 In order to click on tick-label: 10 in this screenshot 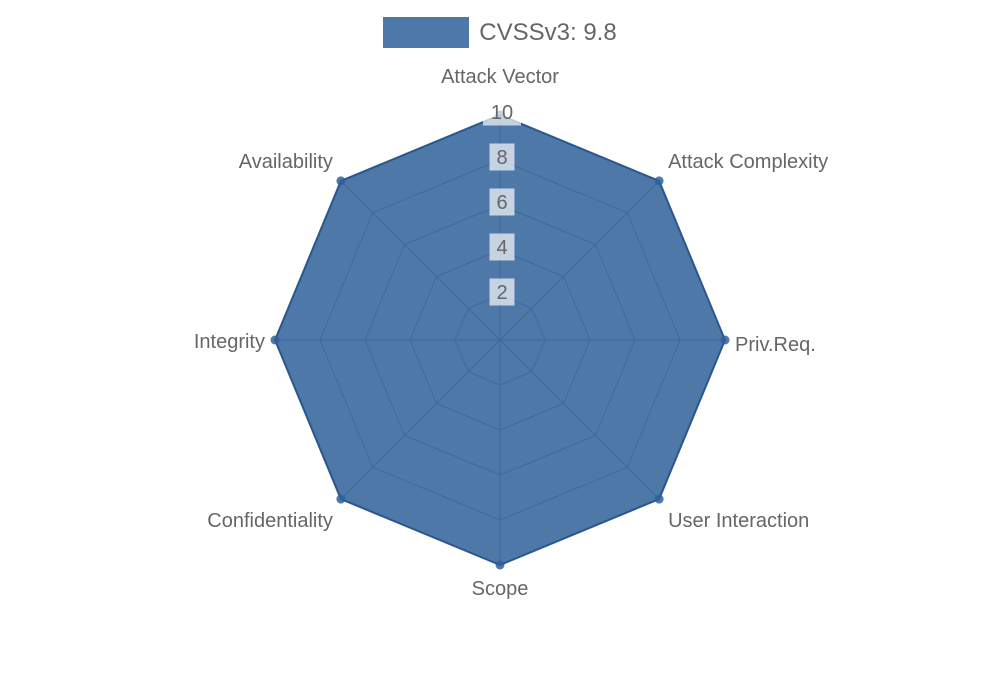, I will do `click(502, 113)`.